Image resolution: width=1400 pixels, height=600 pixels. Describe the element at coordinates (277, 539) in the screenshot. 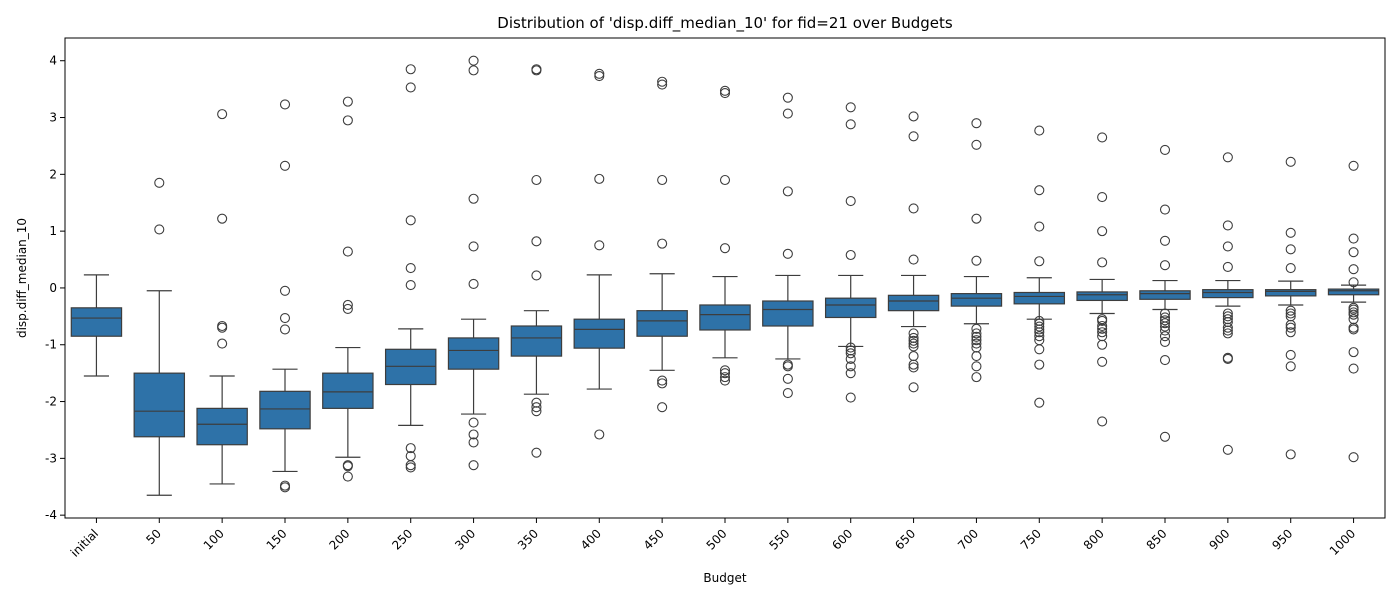

I see `x-tick-label: 150` at that location.